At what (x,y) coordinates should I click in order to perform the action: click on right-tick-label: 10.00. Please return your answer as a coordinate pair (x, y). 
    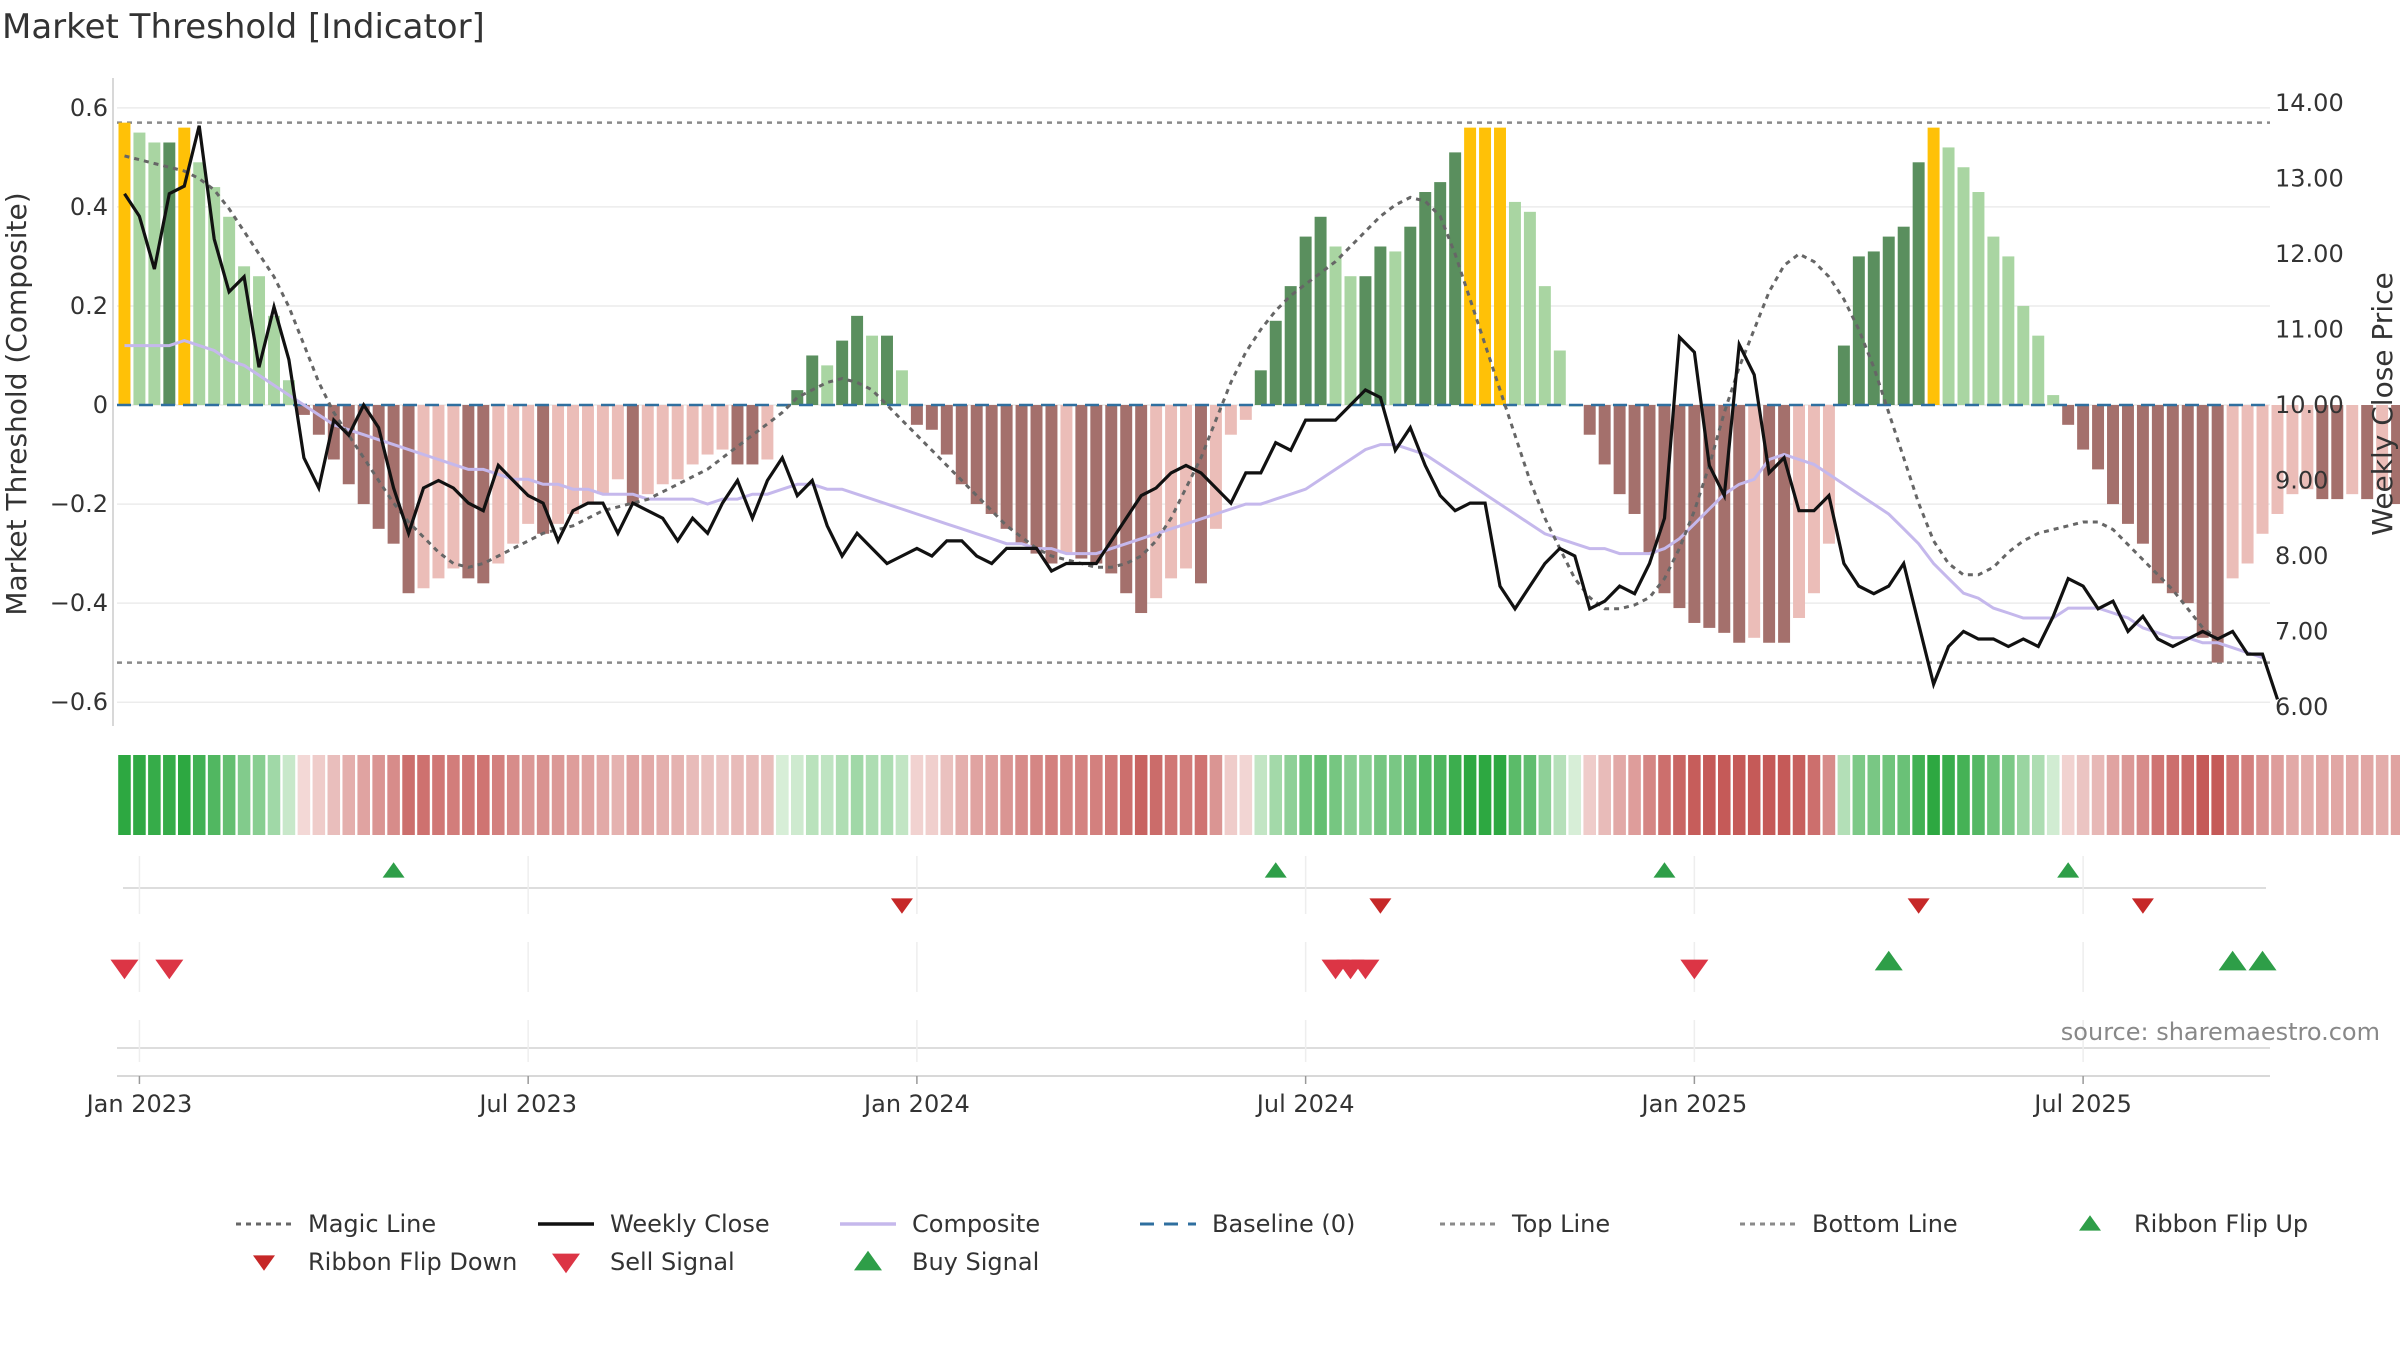
    Looking at the image, I should click on (2309, 405).